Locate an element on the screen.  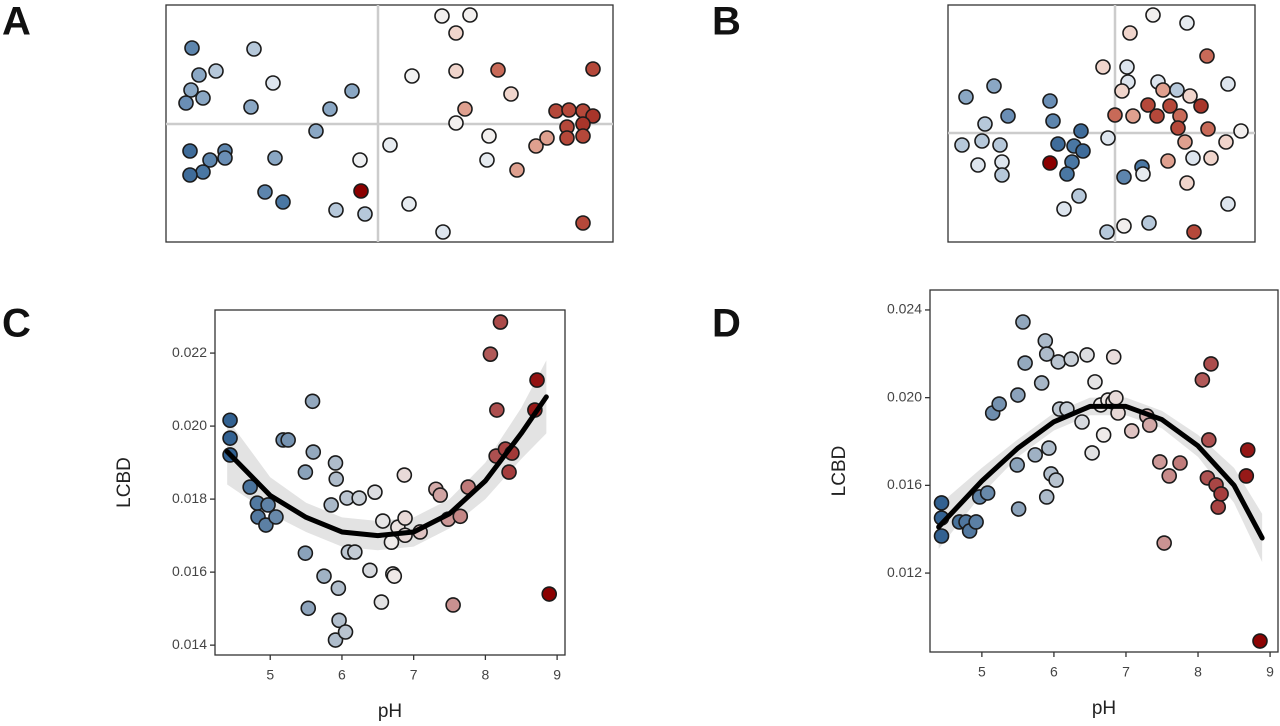
x-tick-label: 5 is located at coordinates (270, 675).